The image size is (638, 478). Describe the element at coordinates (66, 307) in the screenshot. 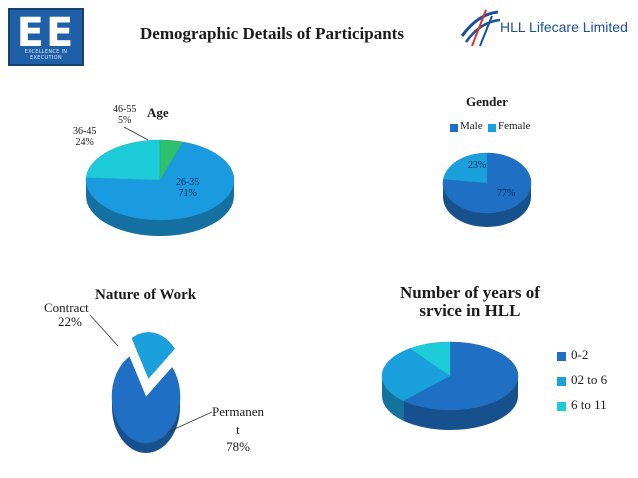

I see `work-cat-contract: Contract` at that location.